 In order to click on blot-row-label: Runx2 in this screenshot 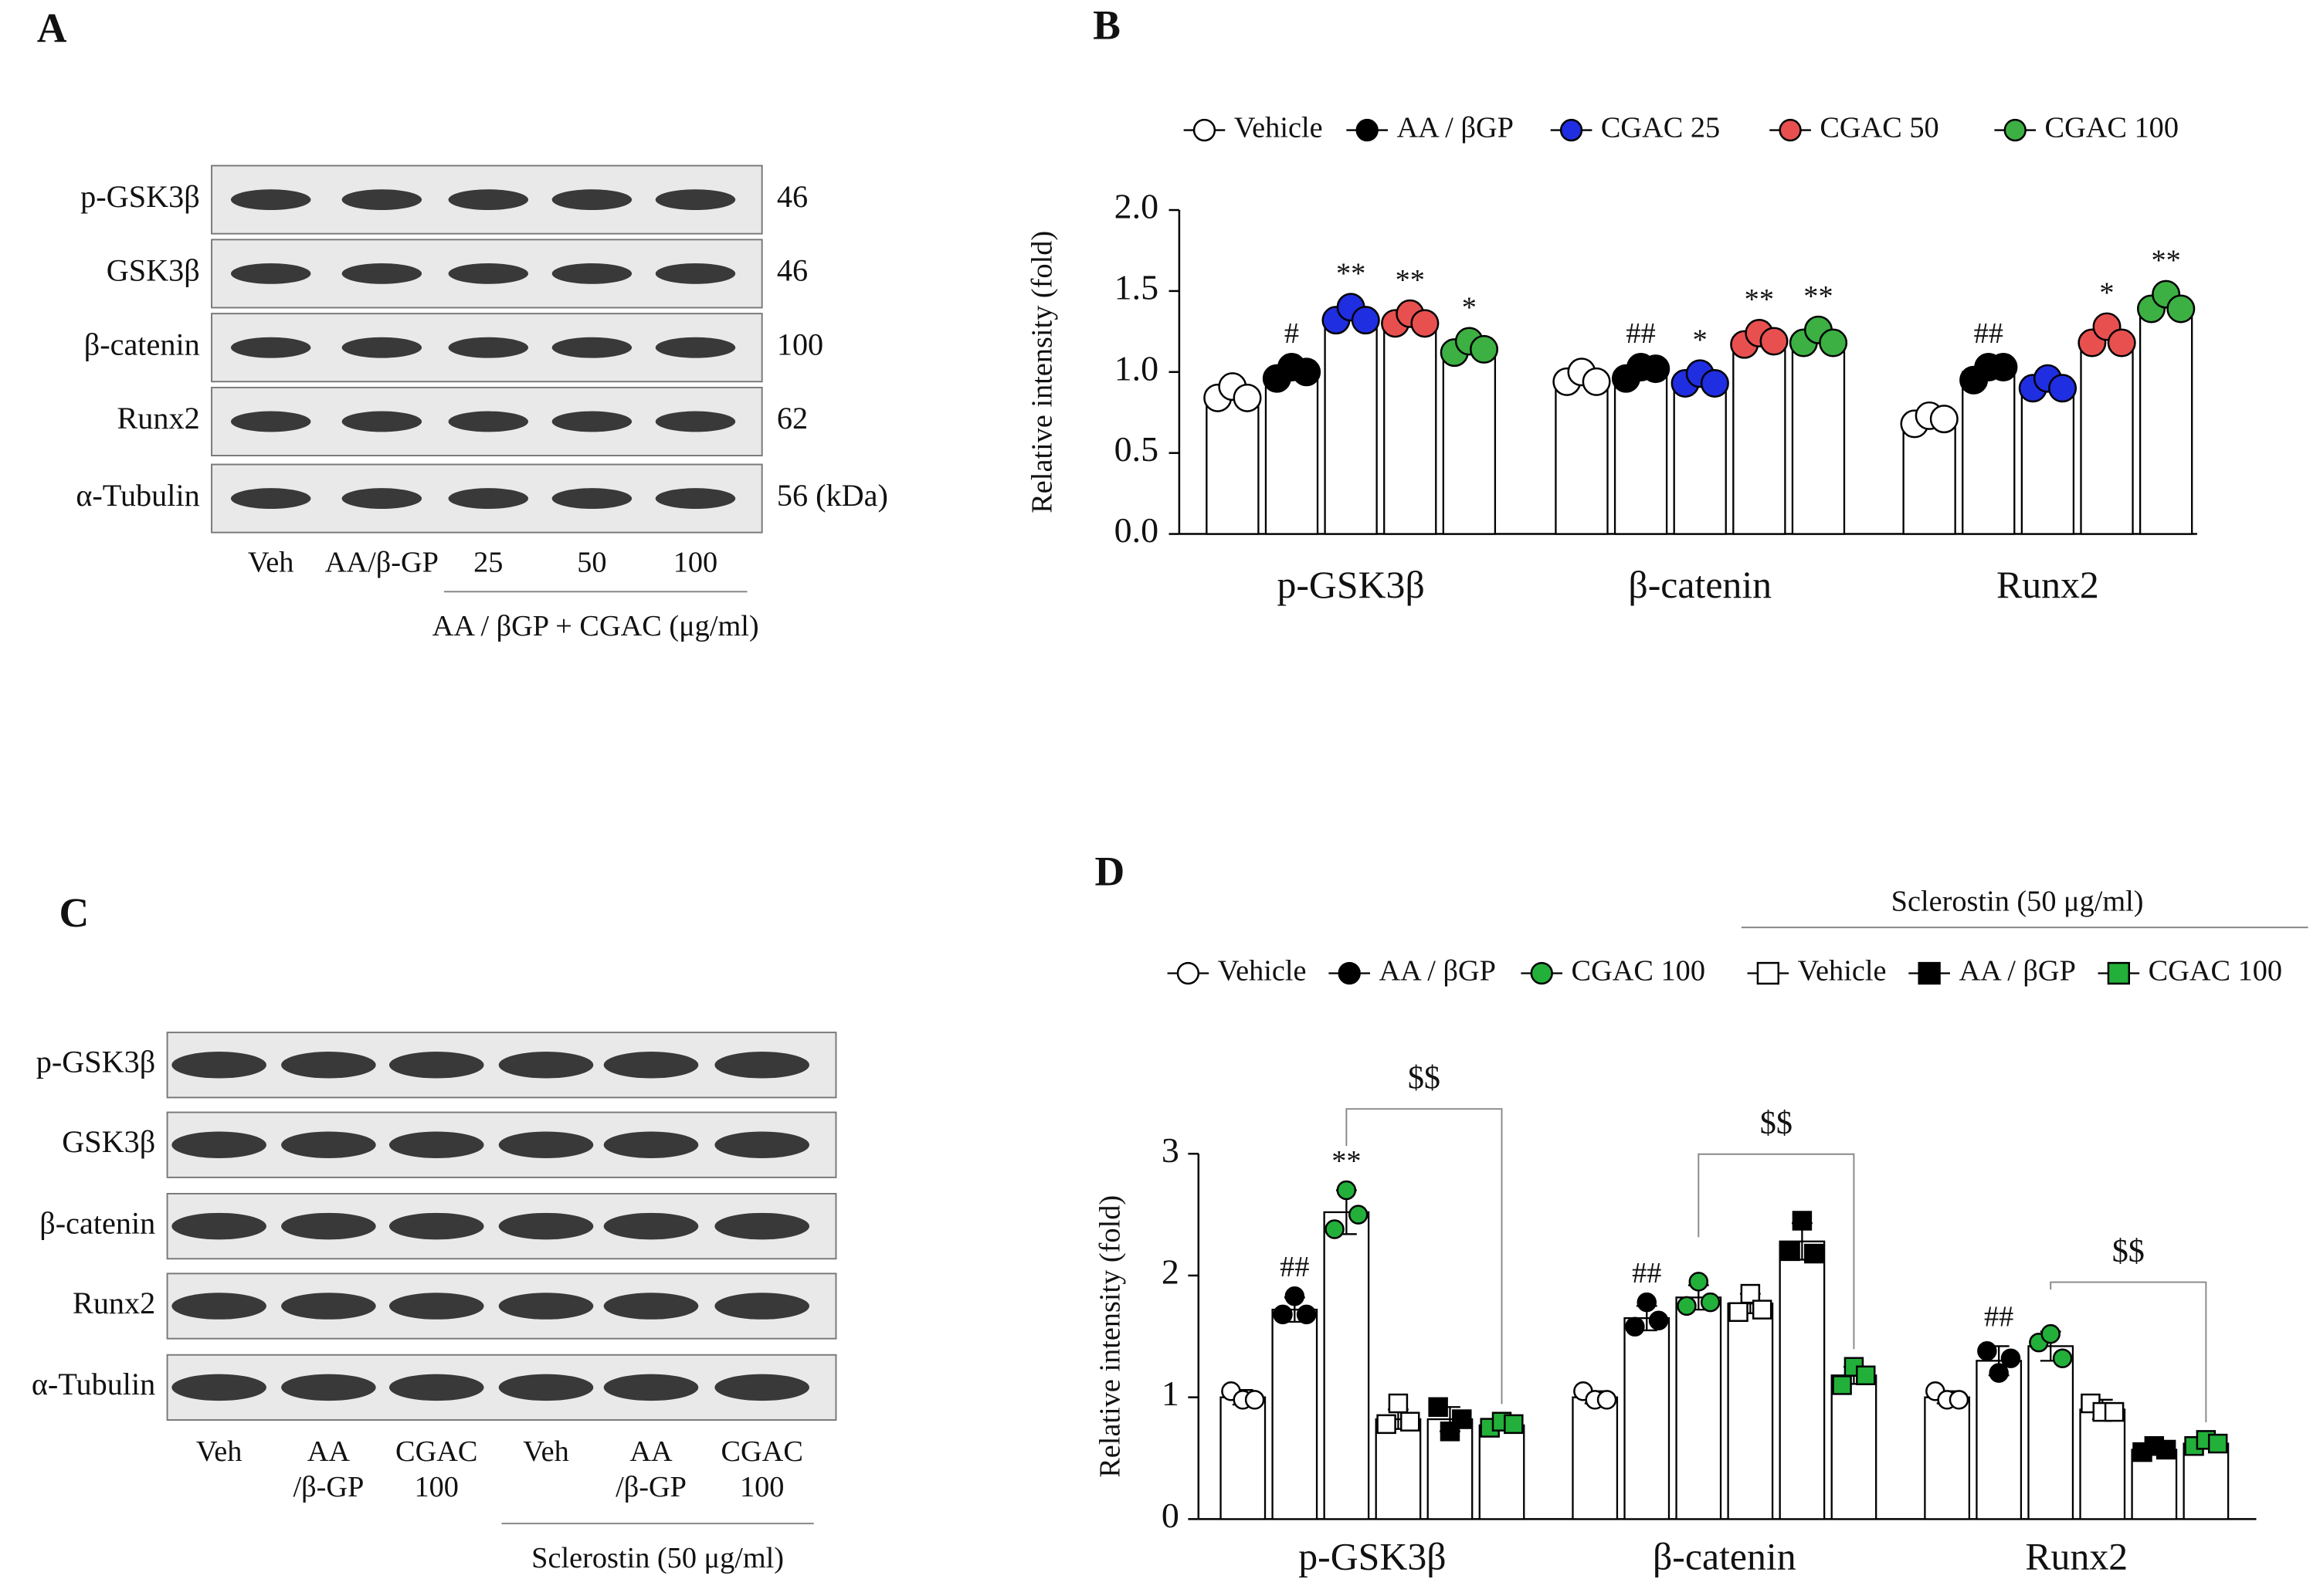, I will do `click(158, 418)`.